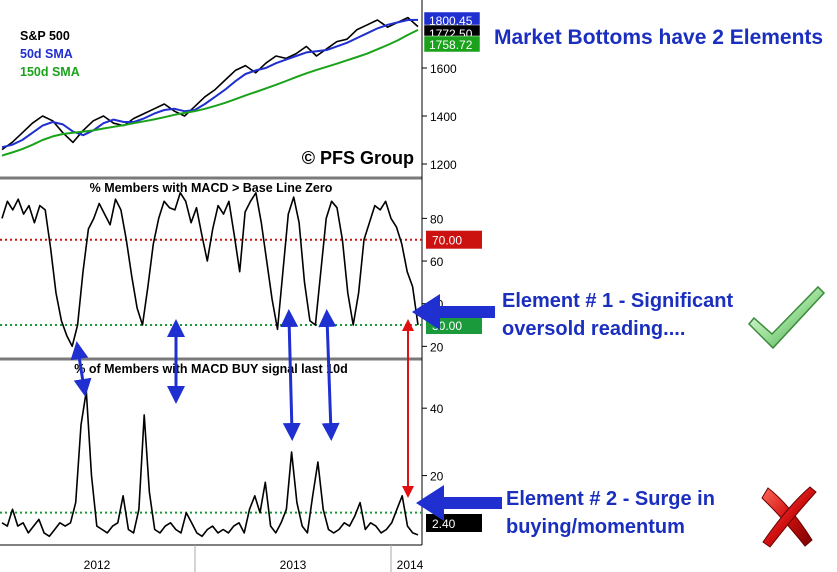 This screenshot has height=572, width=837. Describe the element at coordinates (443, 69) in the screenshot. I see `top-ytick-label-2: 1600` at that location.